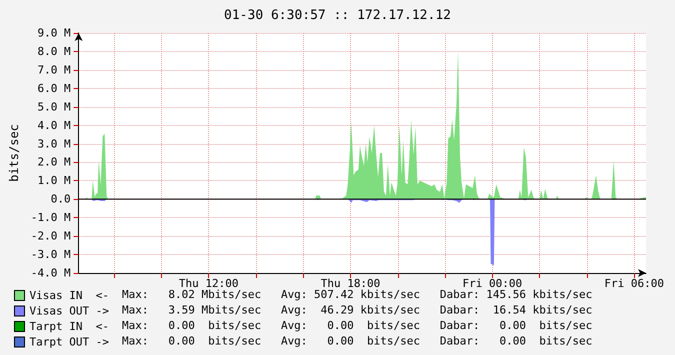 This screenshot has height=355, width=675. I want to click on y-tick-label: -1.0 M, so click(50, 217).